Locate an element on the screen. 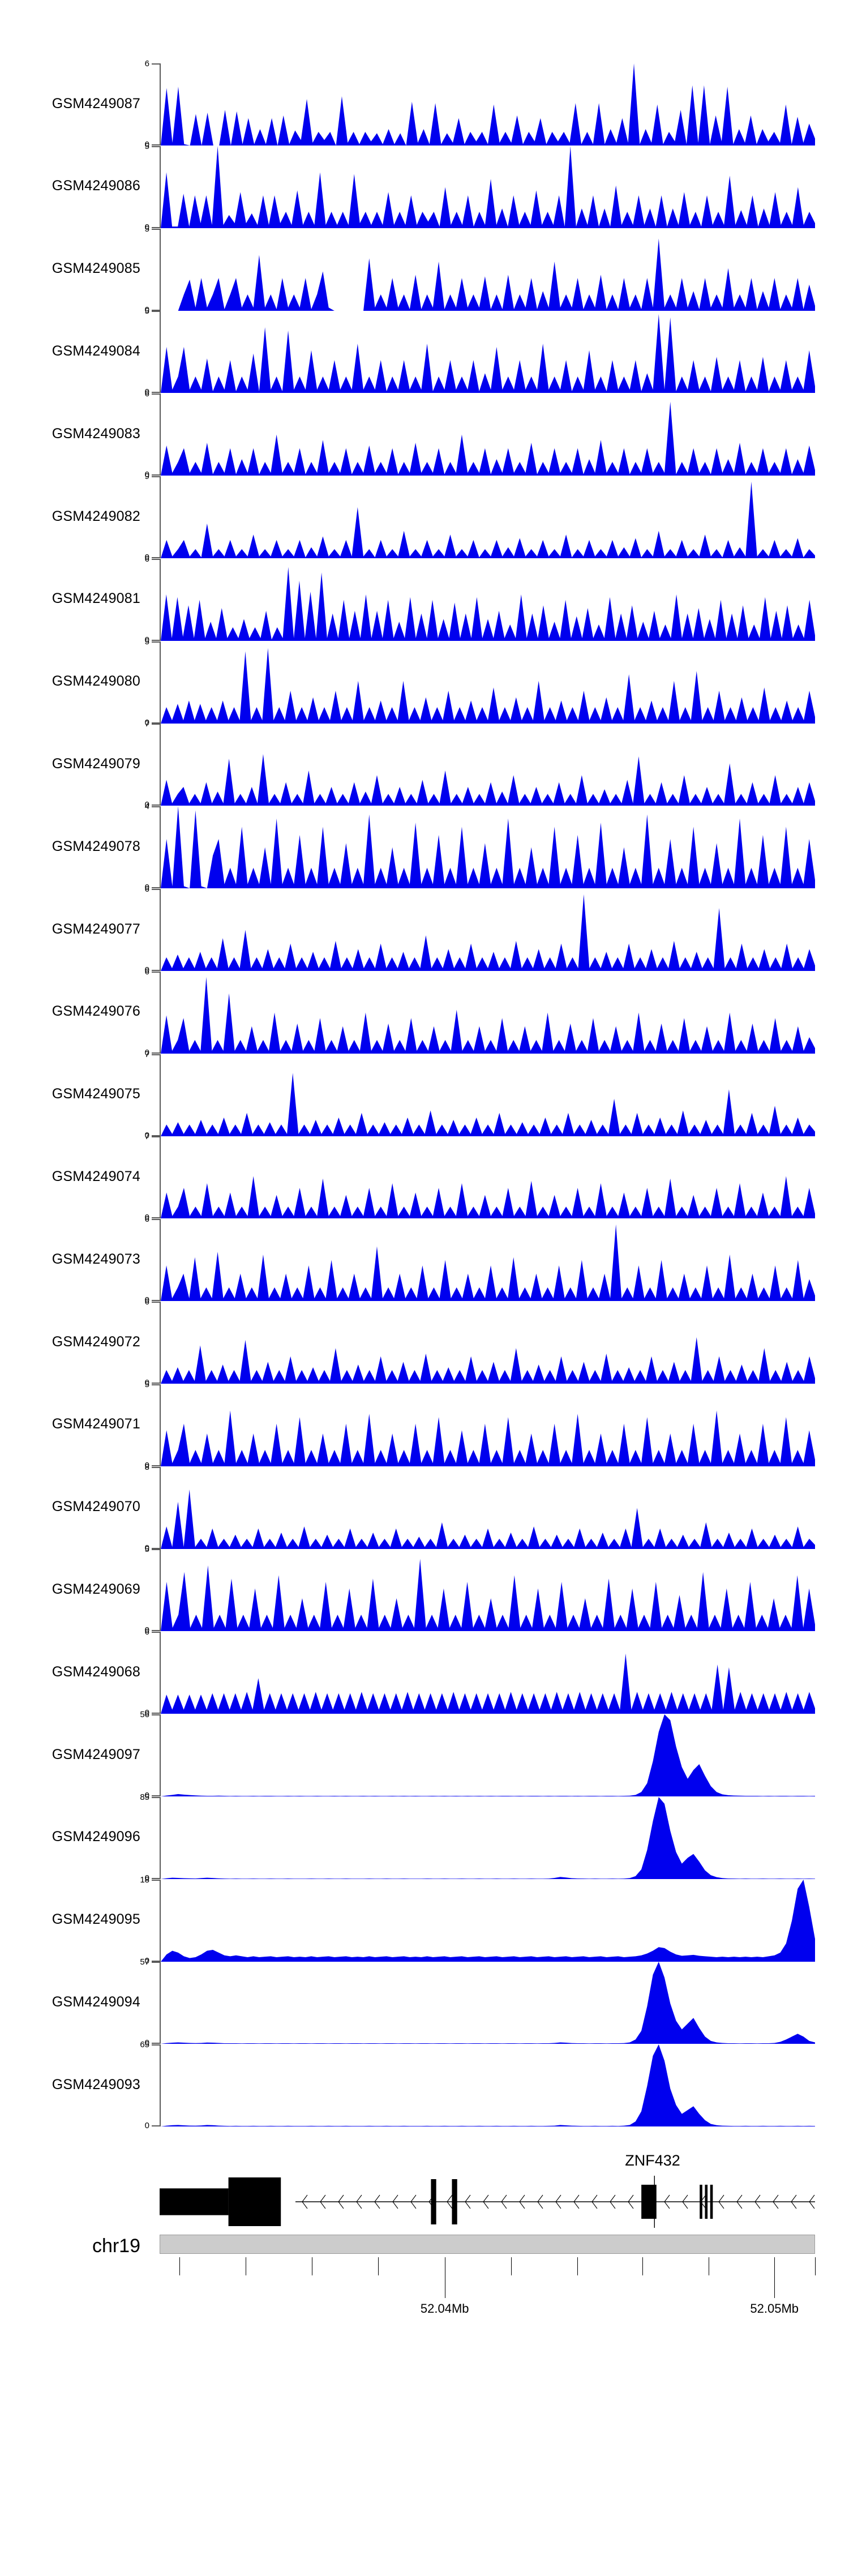  coverage-track-GSM4249069: GSM4249069 5 0 is located at coordinates (424, 1589).